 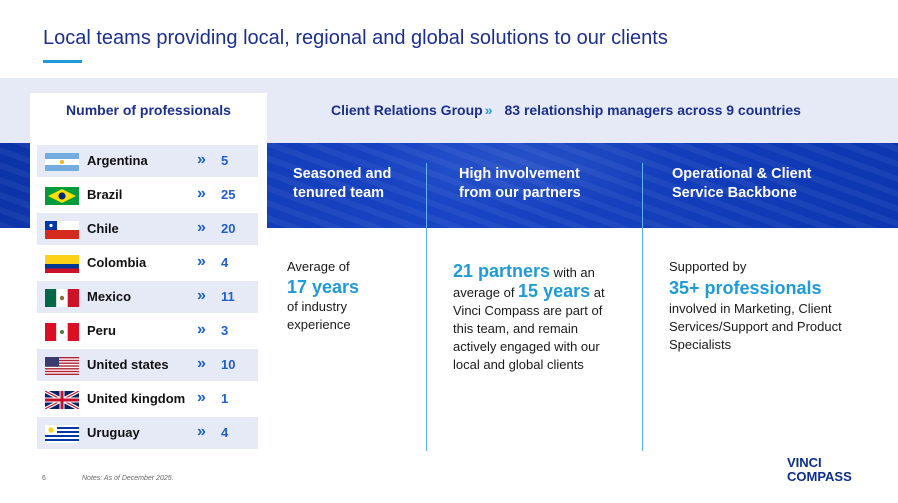 I want to click on column-title-seasoned: Seasoned and tenured team, so click(x=342, y=183).